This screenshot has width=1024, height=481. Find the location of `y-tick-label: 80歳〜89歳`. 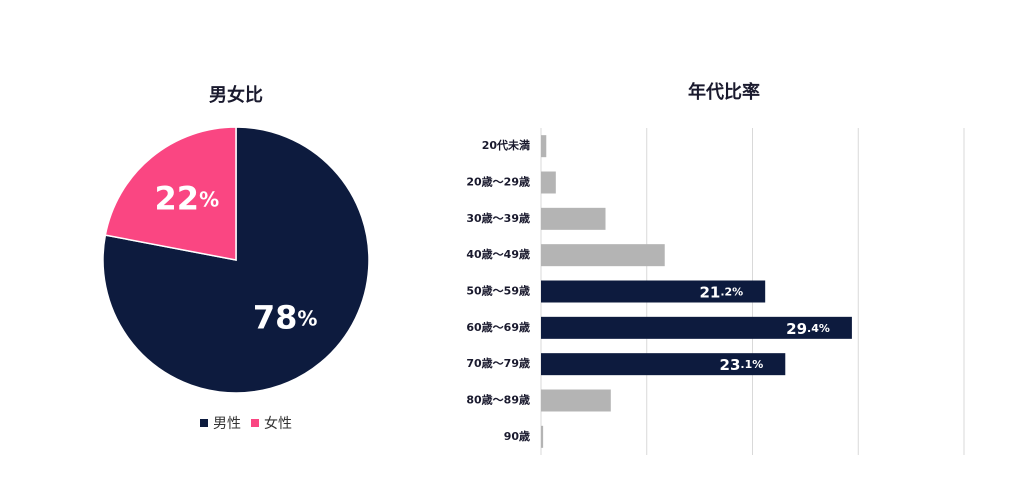

y-tick-label: 80歳〜89歳 is located at coordinates (498, 400).